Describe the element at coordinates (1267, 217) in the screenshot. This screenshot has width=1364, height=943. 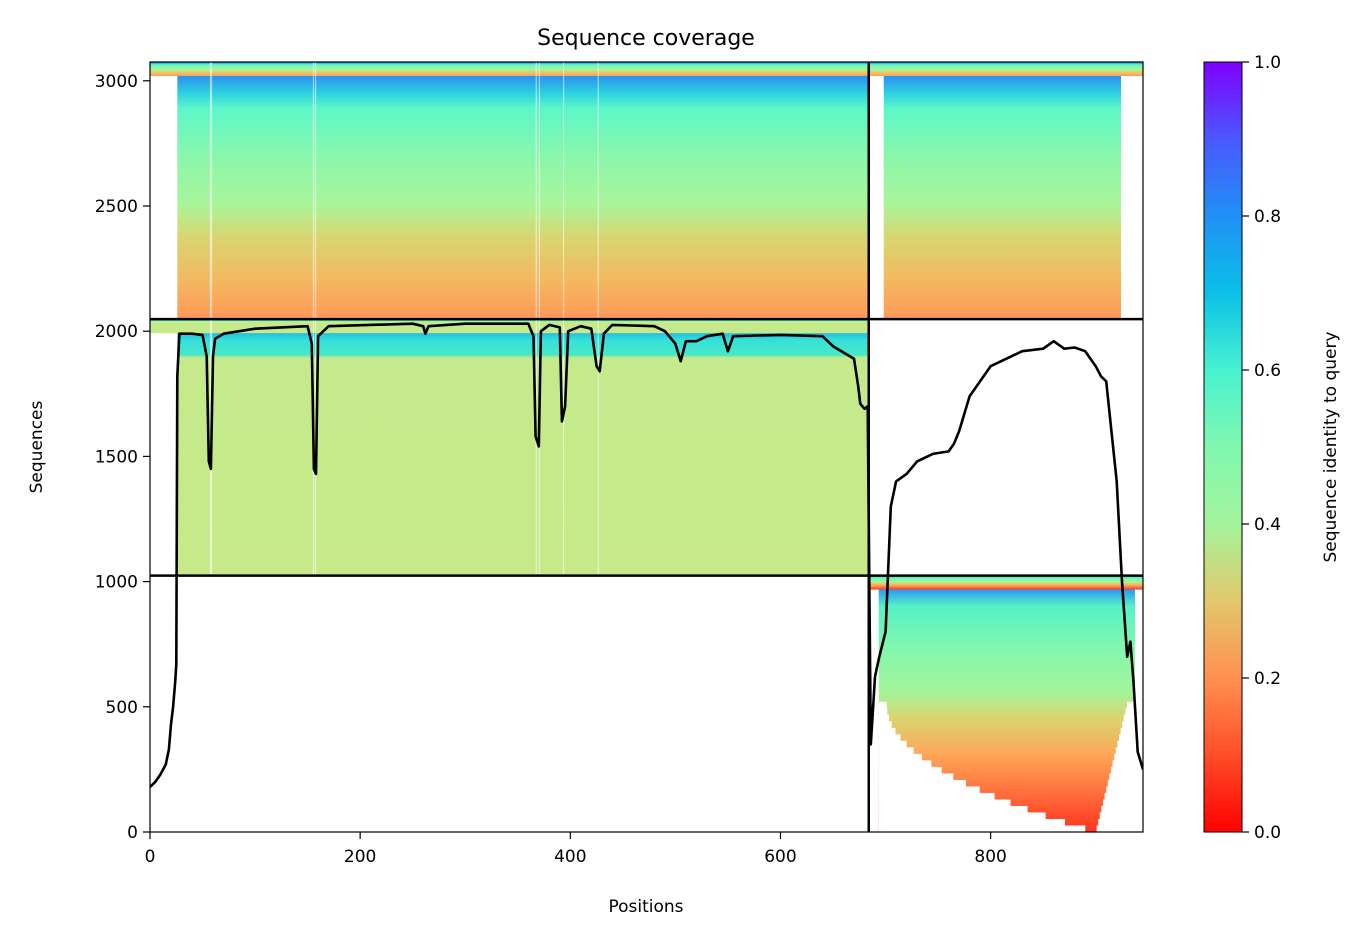
I see `colorbar-tick-label: 0.8` at that location.